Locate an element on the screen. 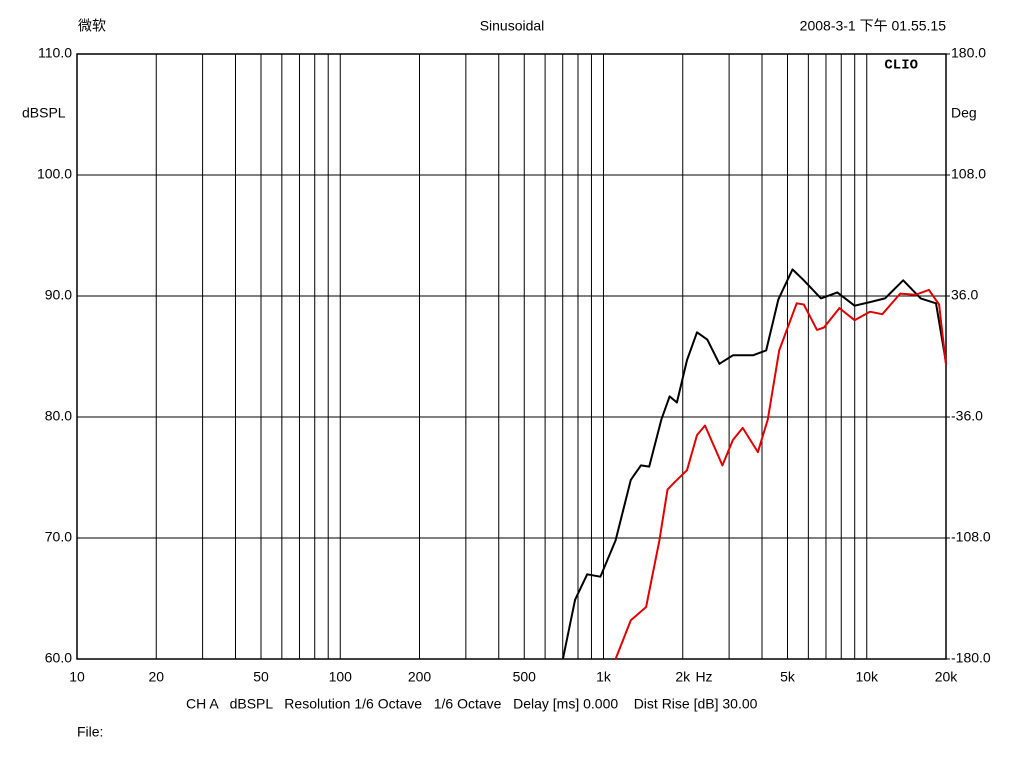 This screenshot has height=768, width=1024. x-tick-label: 100 is located at coordinates (341, 677).